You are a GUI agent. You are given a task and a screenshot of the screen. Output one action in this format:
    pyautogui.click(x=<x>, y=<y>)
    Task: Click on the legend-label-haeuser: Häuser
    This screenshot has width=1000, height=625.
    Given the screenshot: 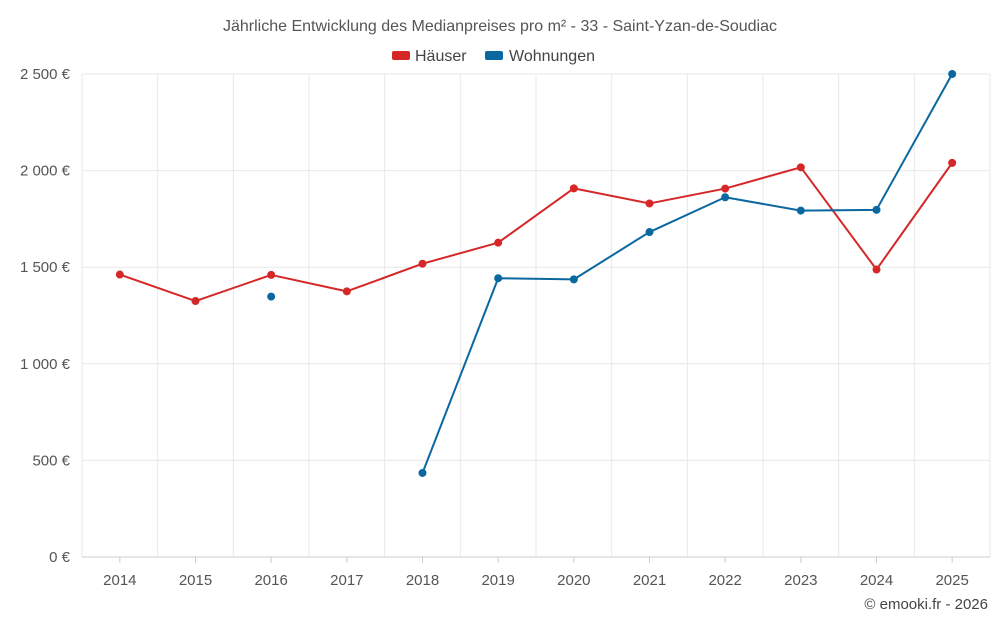 What is the action you would take?
    pyautogui.click(x=441, y=56)
    